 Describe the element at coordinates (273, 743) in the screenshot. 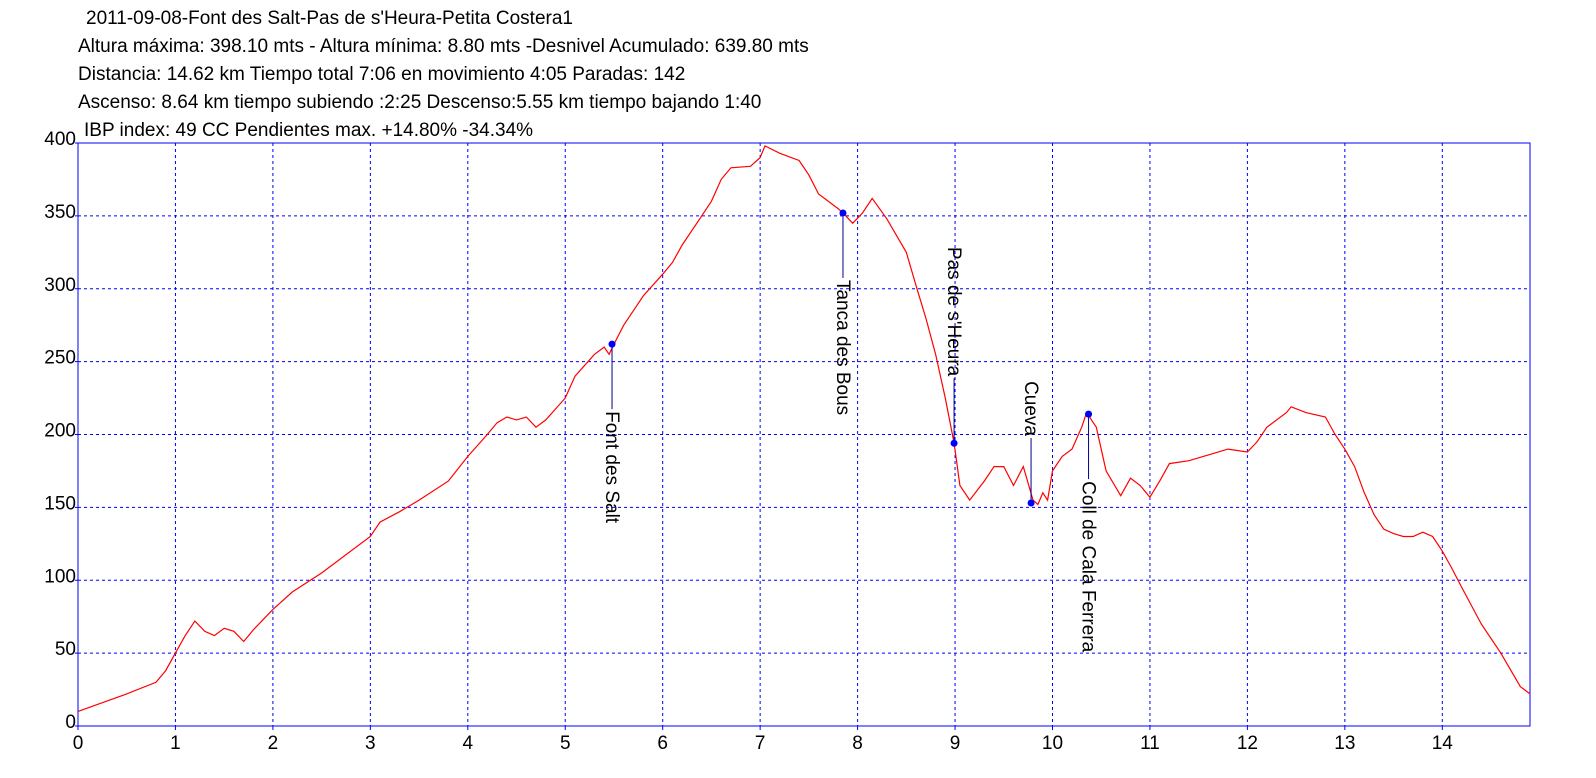

I see `x-tick-label: 2` at that location.